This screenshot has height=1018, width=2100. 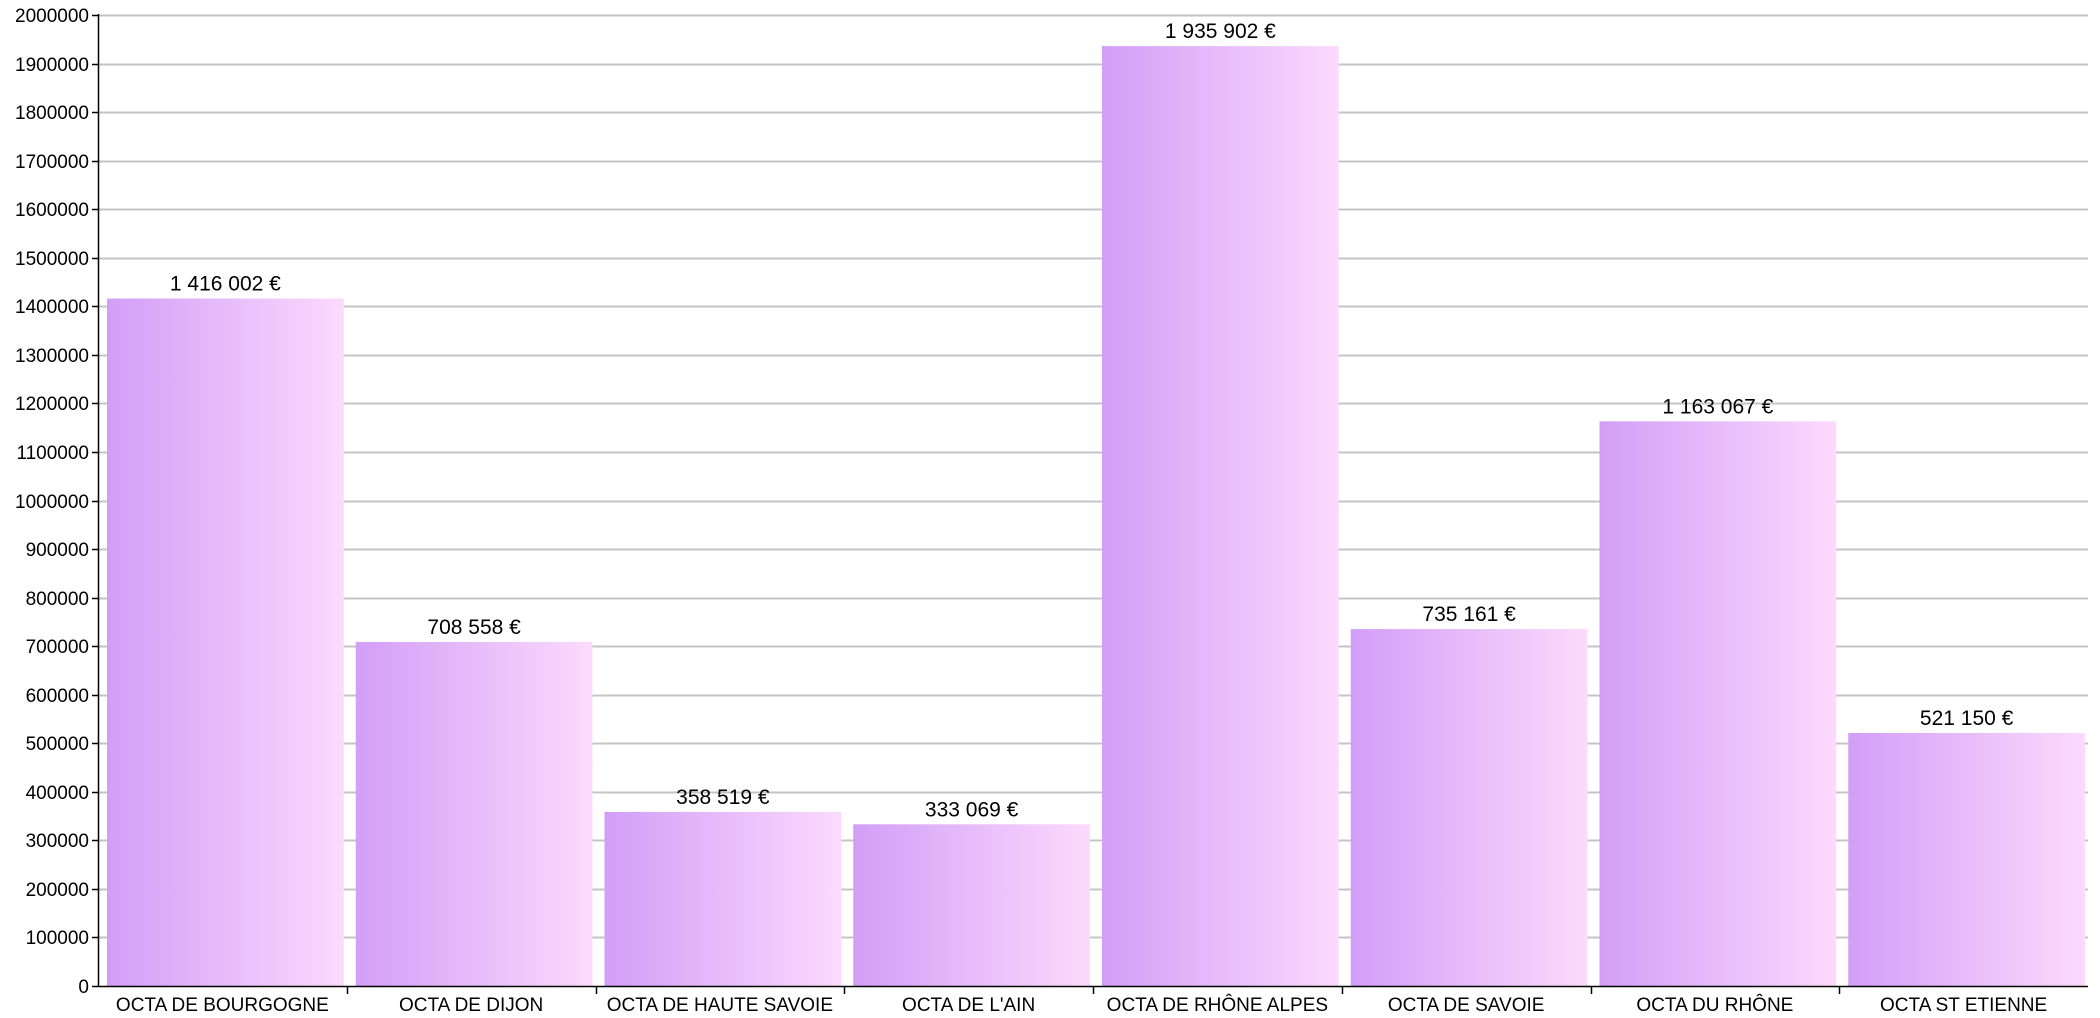 I want to click on category-label: OCTA DE DIJON, so click(x=471, y=1005).